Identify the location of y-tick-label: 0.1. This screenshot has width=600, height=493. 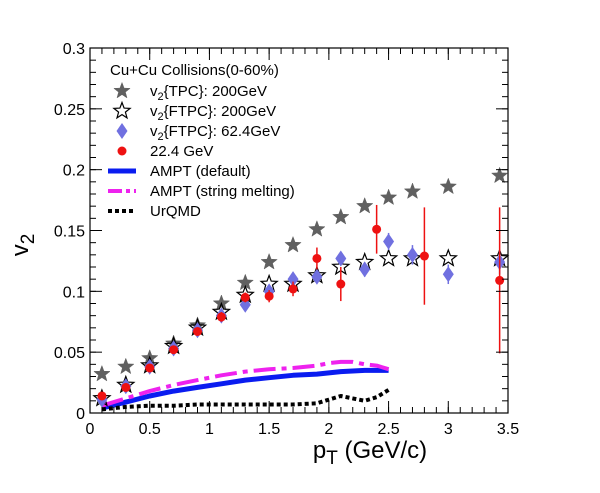
(74, 292).